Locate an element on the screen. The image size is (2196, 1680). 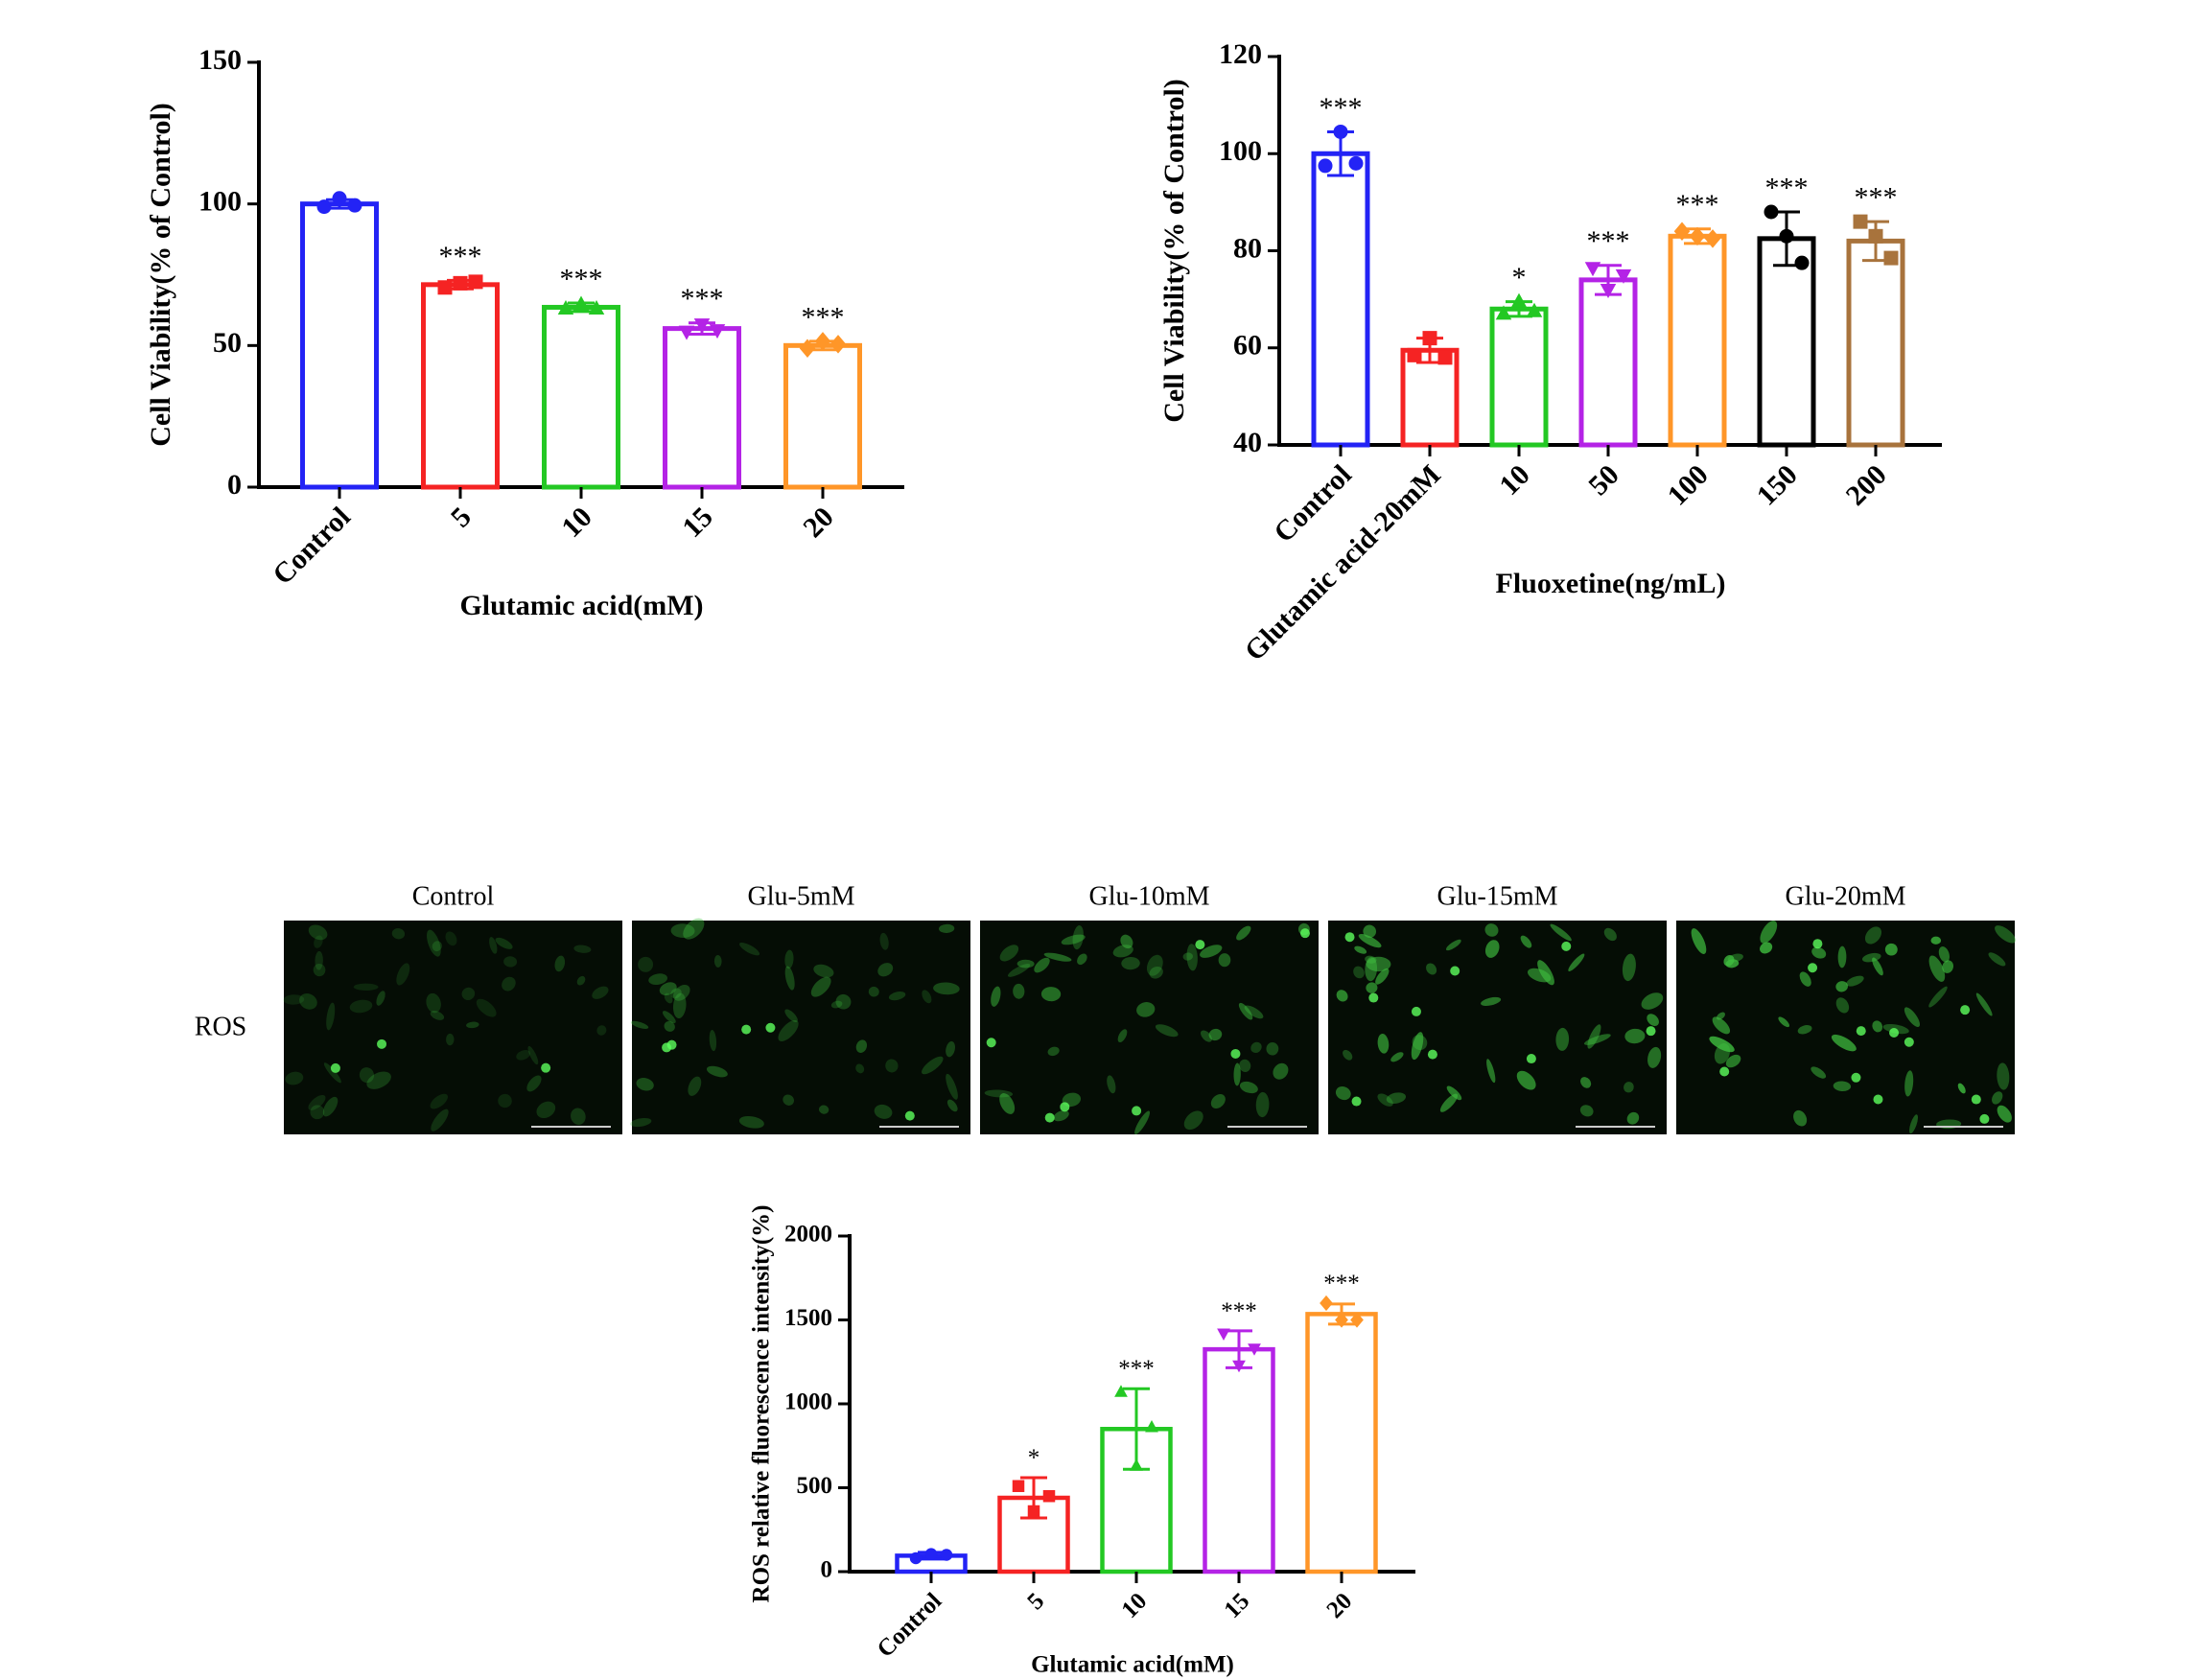
row-label: ROS is located at coordinates (220, 1026).